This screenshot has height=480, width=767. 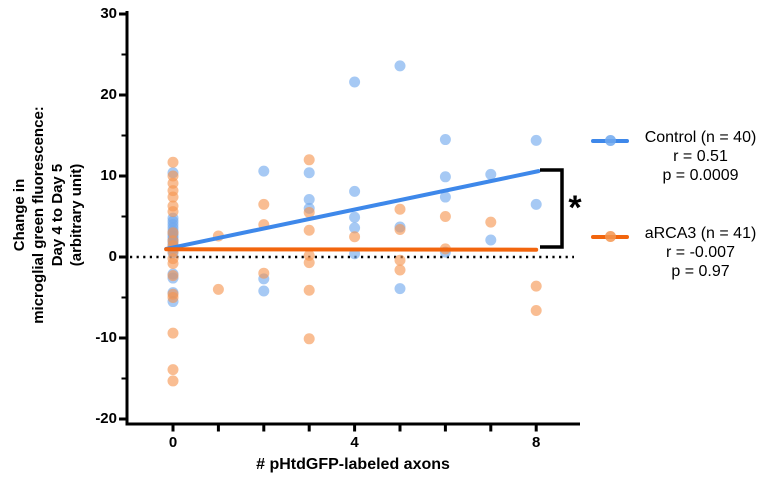 I want to click on legend-entry-arca3: aRCA3 (n = 41) r = -0.007 p = 0.97, so click(x=676, y=252).